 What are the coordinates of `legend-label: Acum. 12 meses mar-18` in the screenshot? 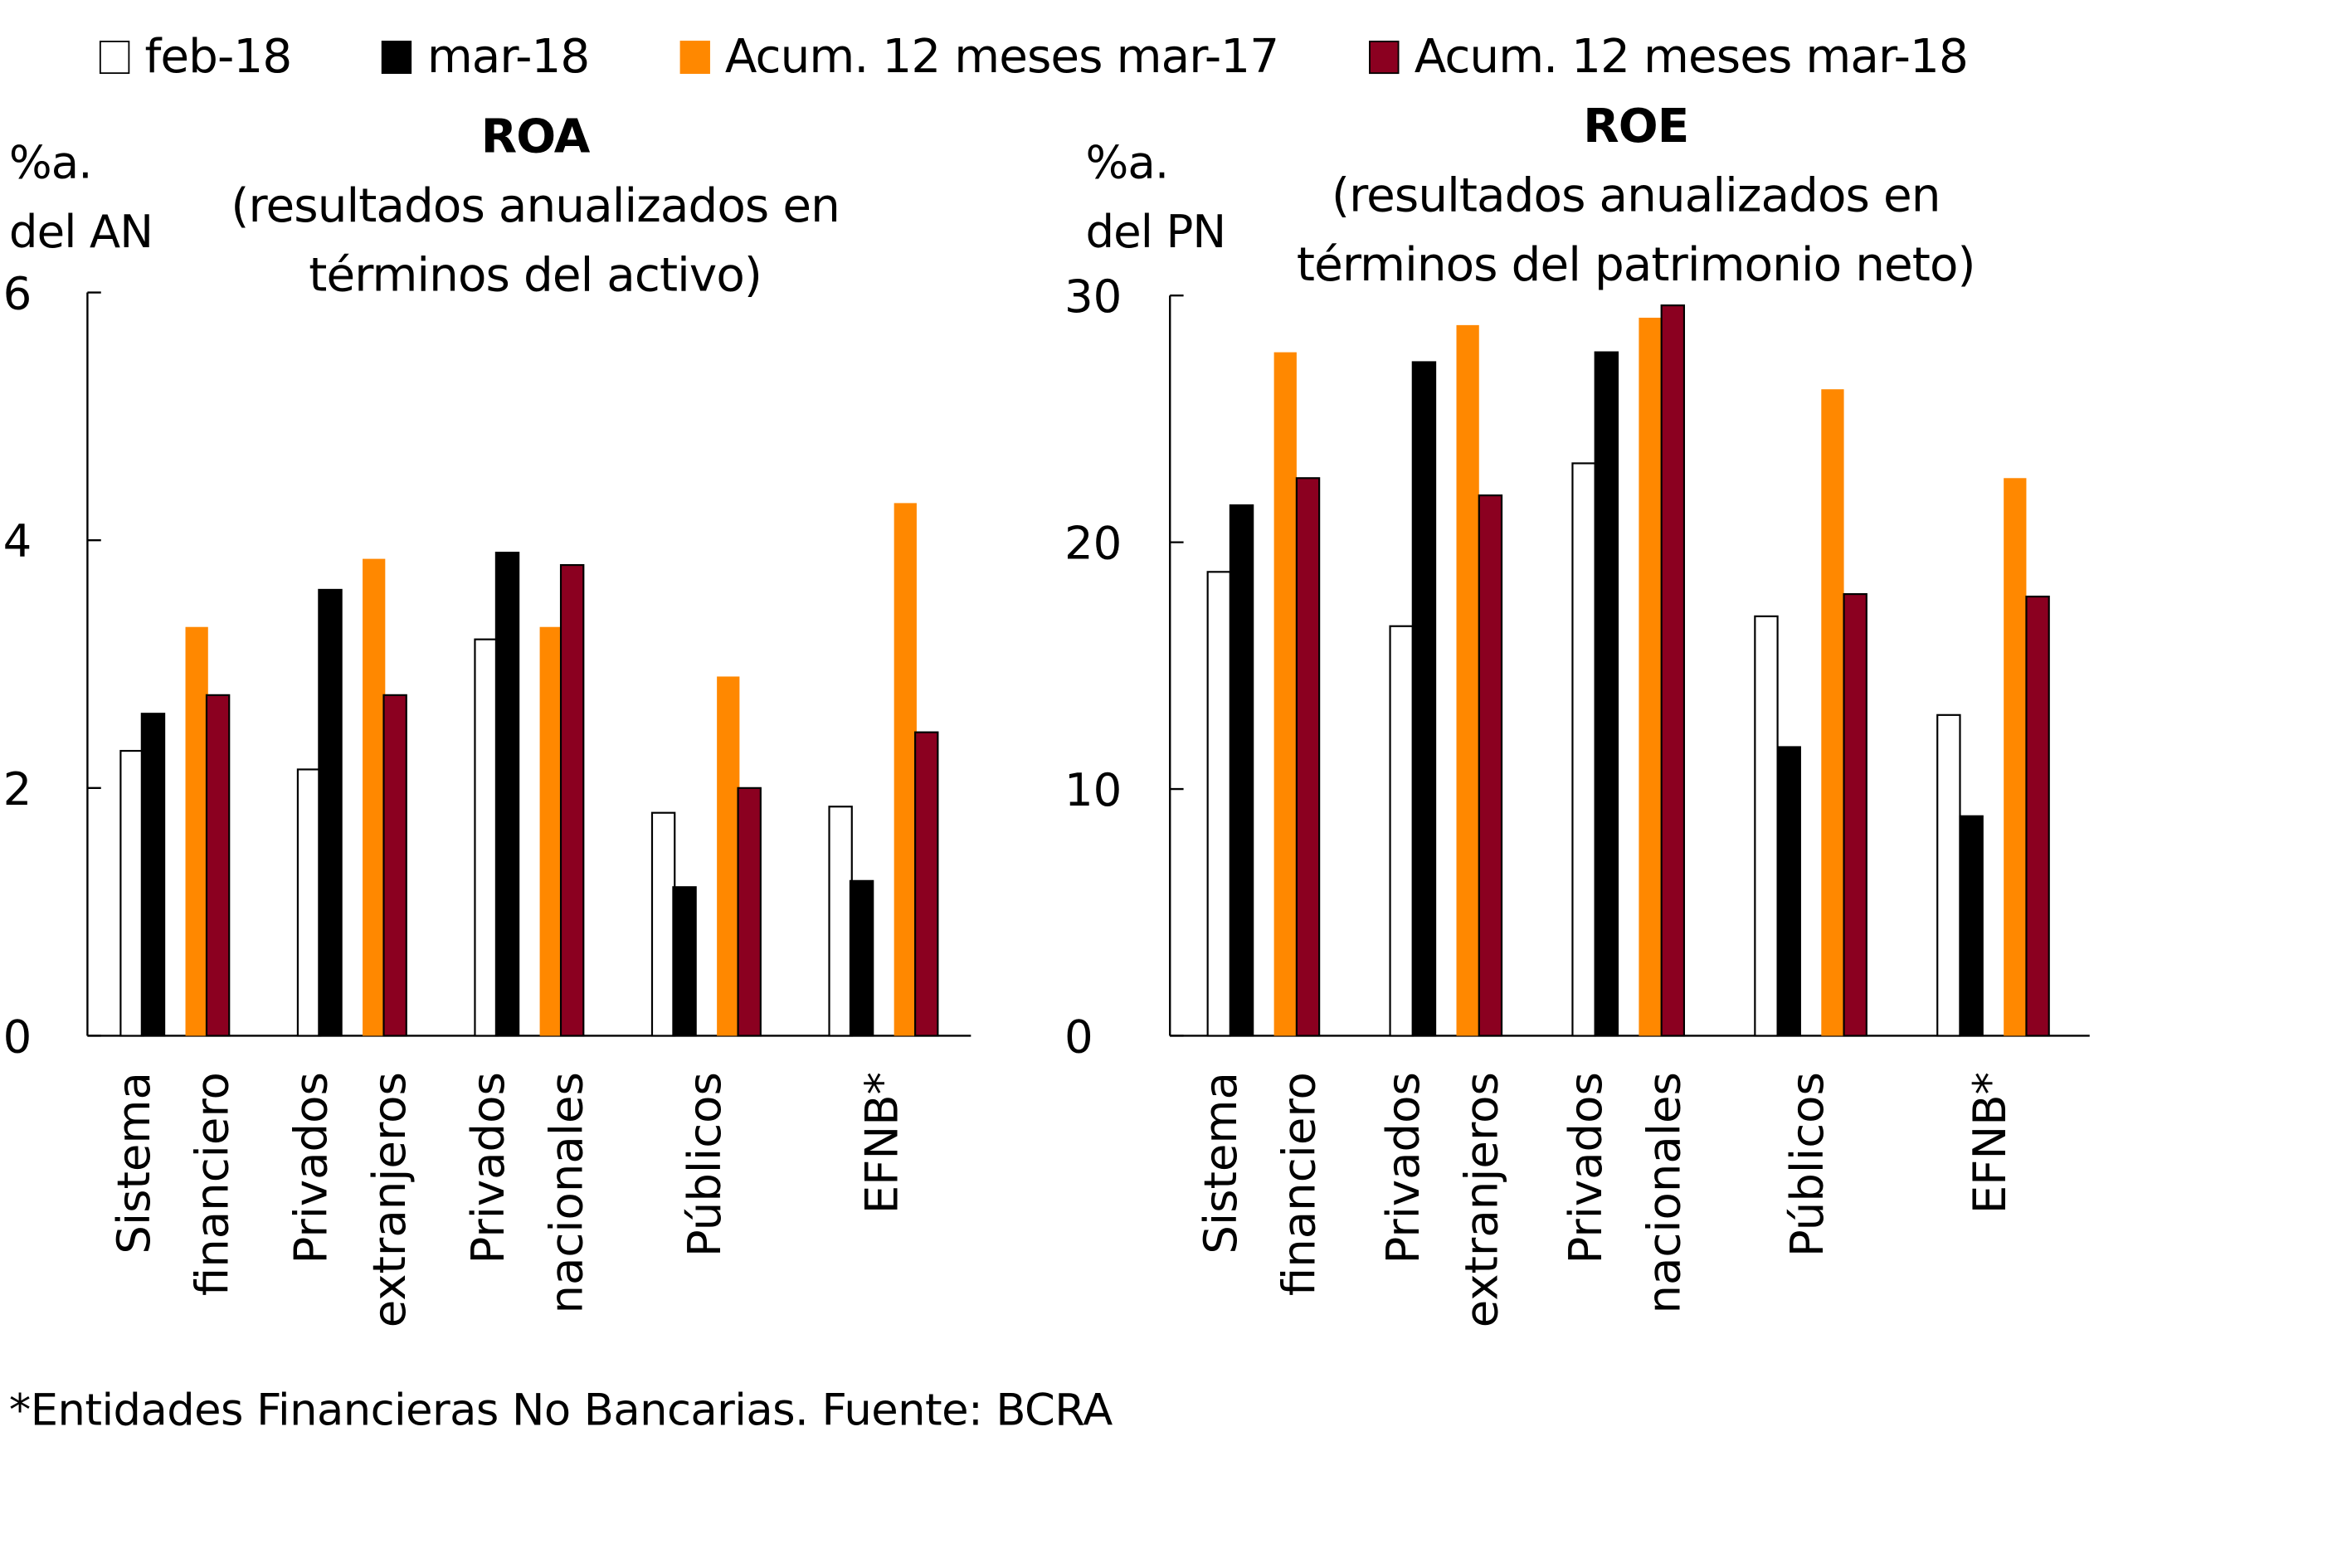 It's located at (1691, 57).